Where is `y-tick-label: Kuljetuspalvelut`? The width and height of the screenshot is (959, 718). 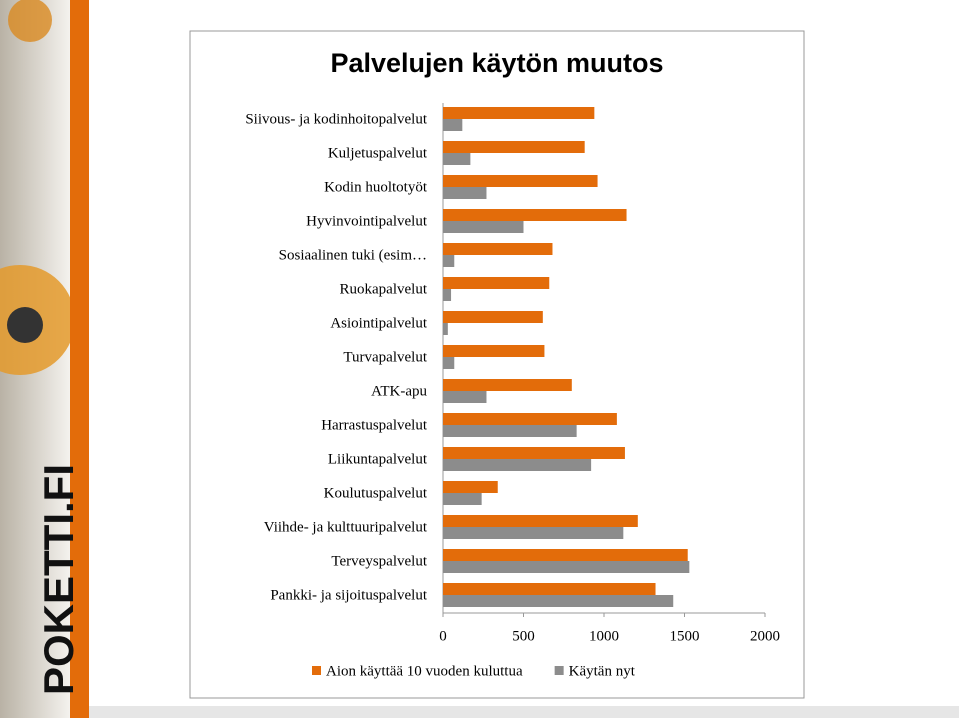 y-tick-label: Kuljetuspalvelut is located at coordinates (378, 153).